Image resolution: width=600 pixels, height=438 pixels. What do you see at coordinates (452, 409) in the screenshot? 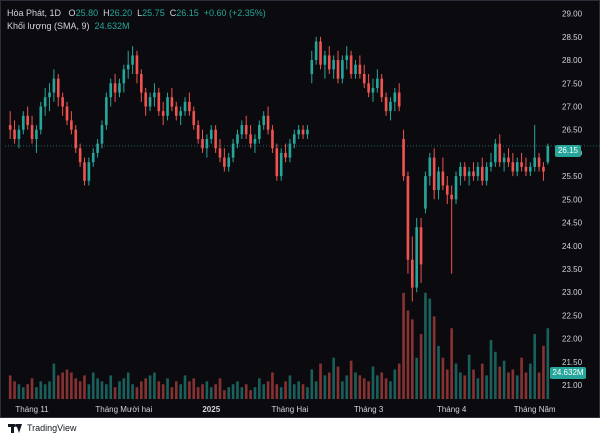
I see `x-axis-tick-label: Tháng 4` at bounding box center [452, 409].